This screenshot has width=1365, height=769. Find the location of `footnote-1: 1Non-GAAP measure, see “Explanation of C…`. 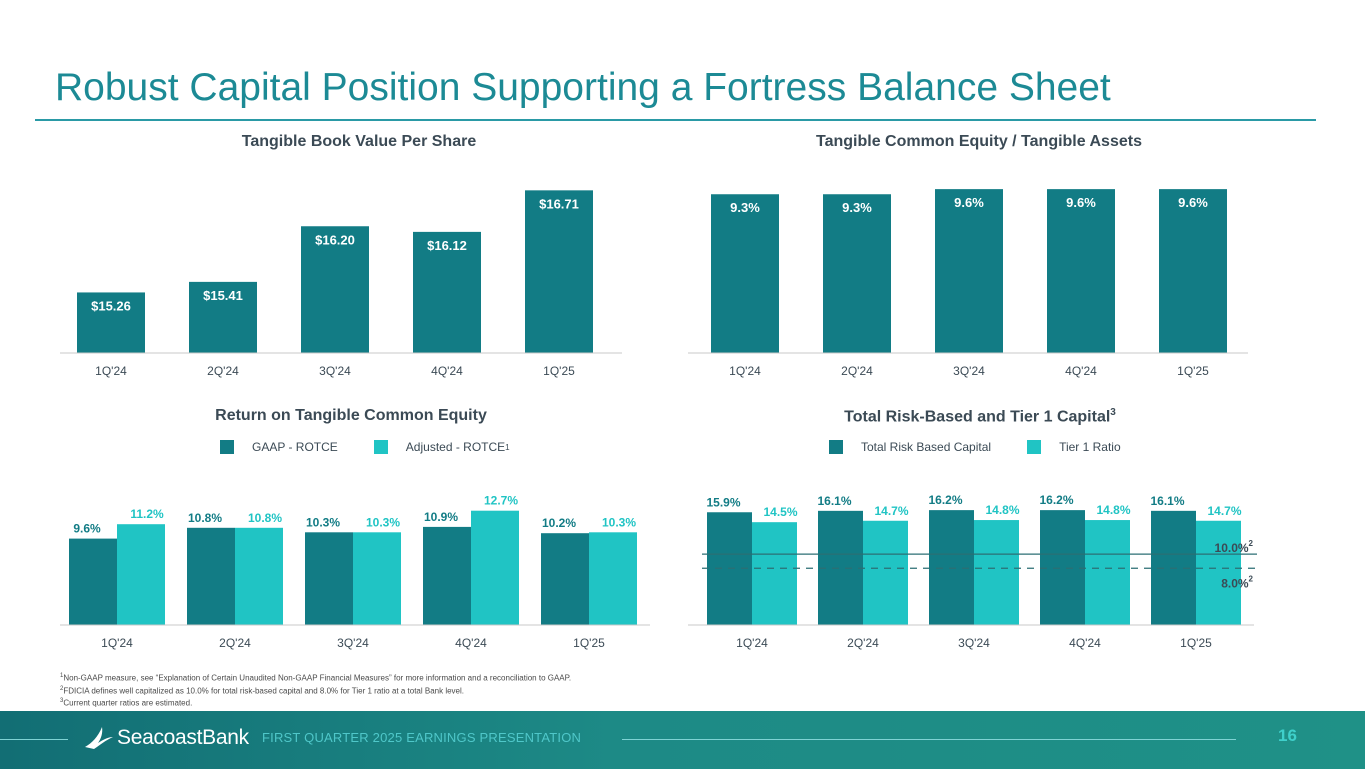

footnote-1: 1Non-GAAP measure, see “Explanation of C… is located at coordinates (316, 678).